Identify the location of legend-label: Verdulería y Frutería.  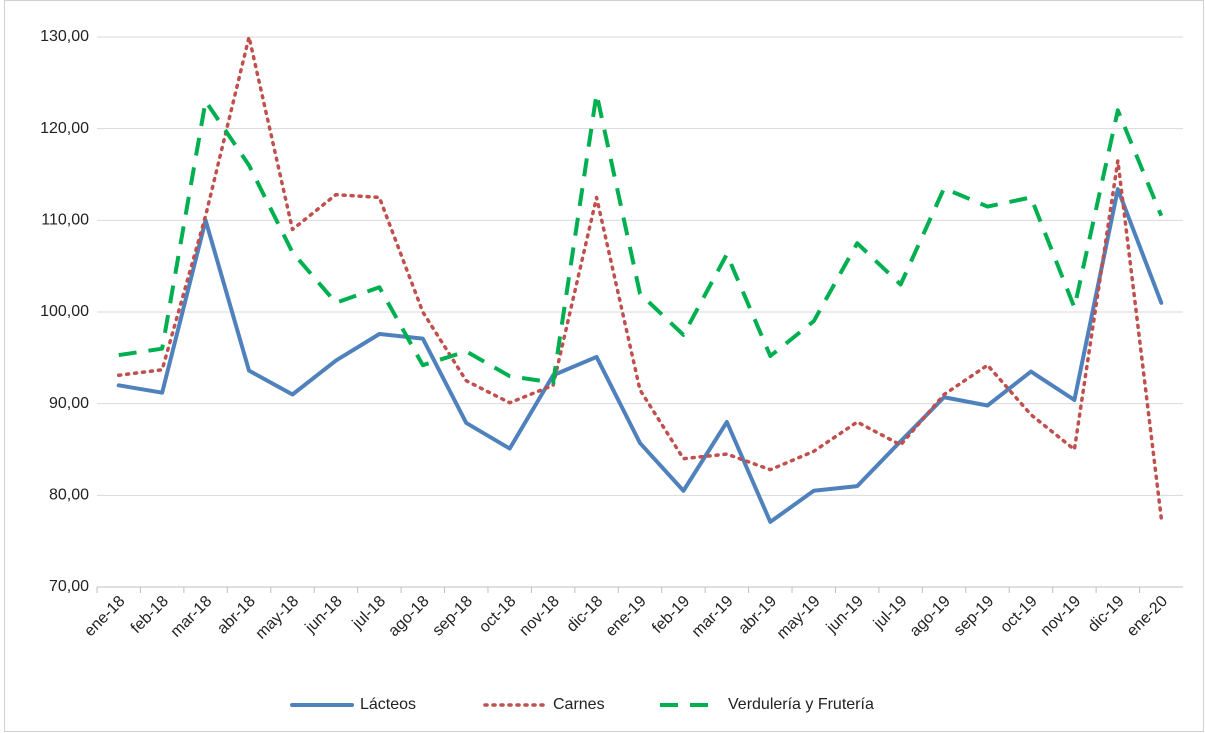
(801, 704).